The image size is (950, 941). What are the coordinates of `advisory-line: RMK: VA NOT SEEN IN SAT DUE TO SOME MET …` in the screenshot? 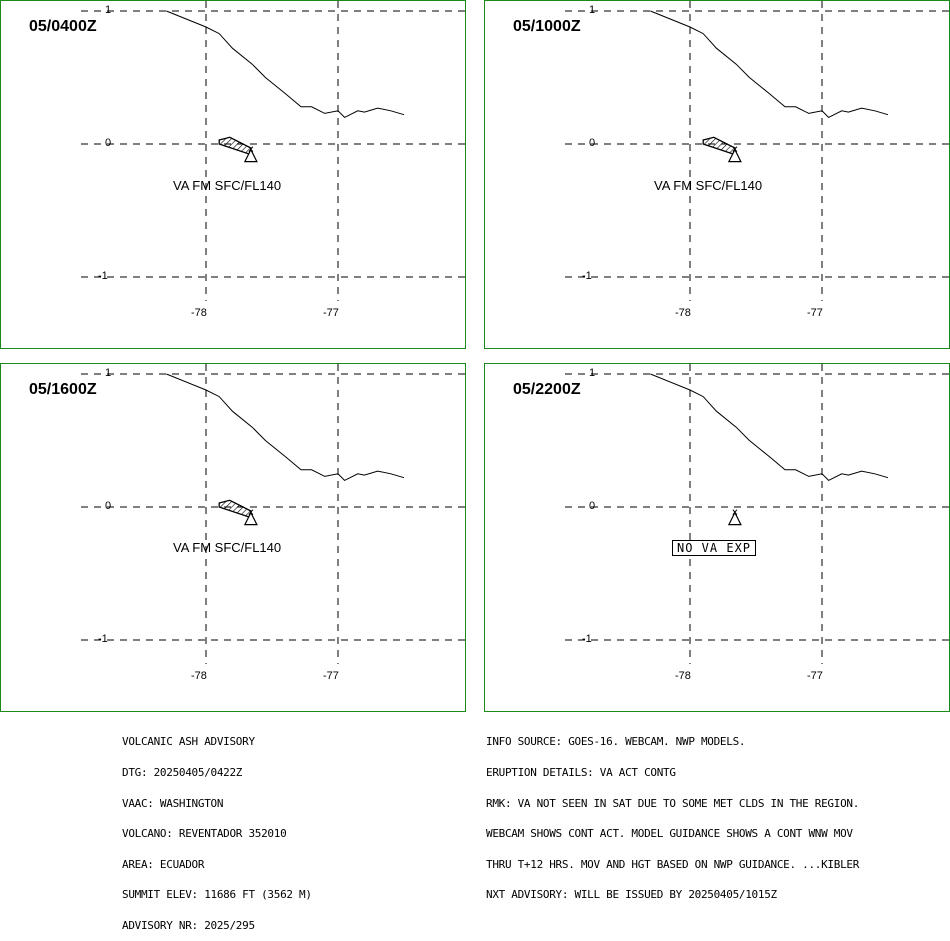 It's located at (673, 803).